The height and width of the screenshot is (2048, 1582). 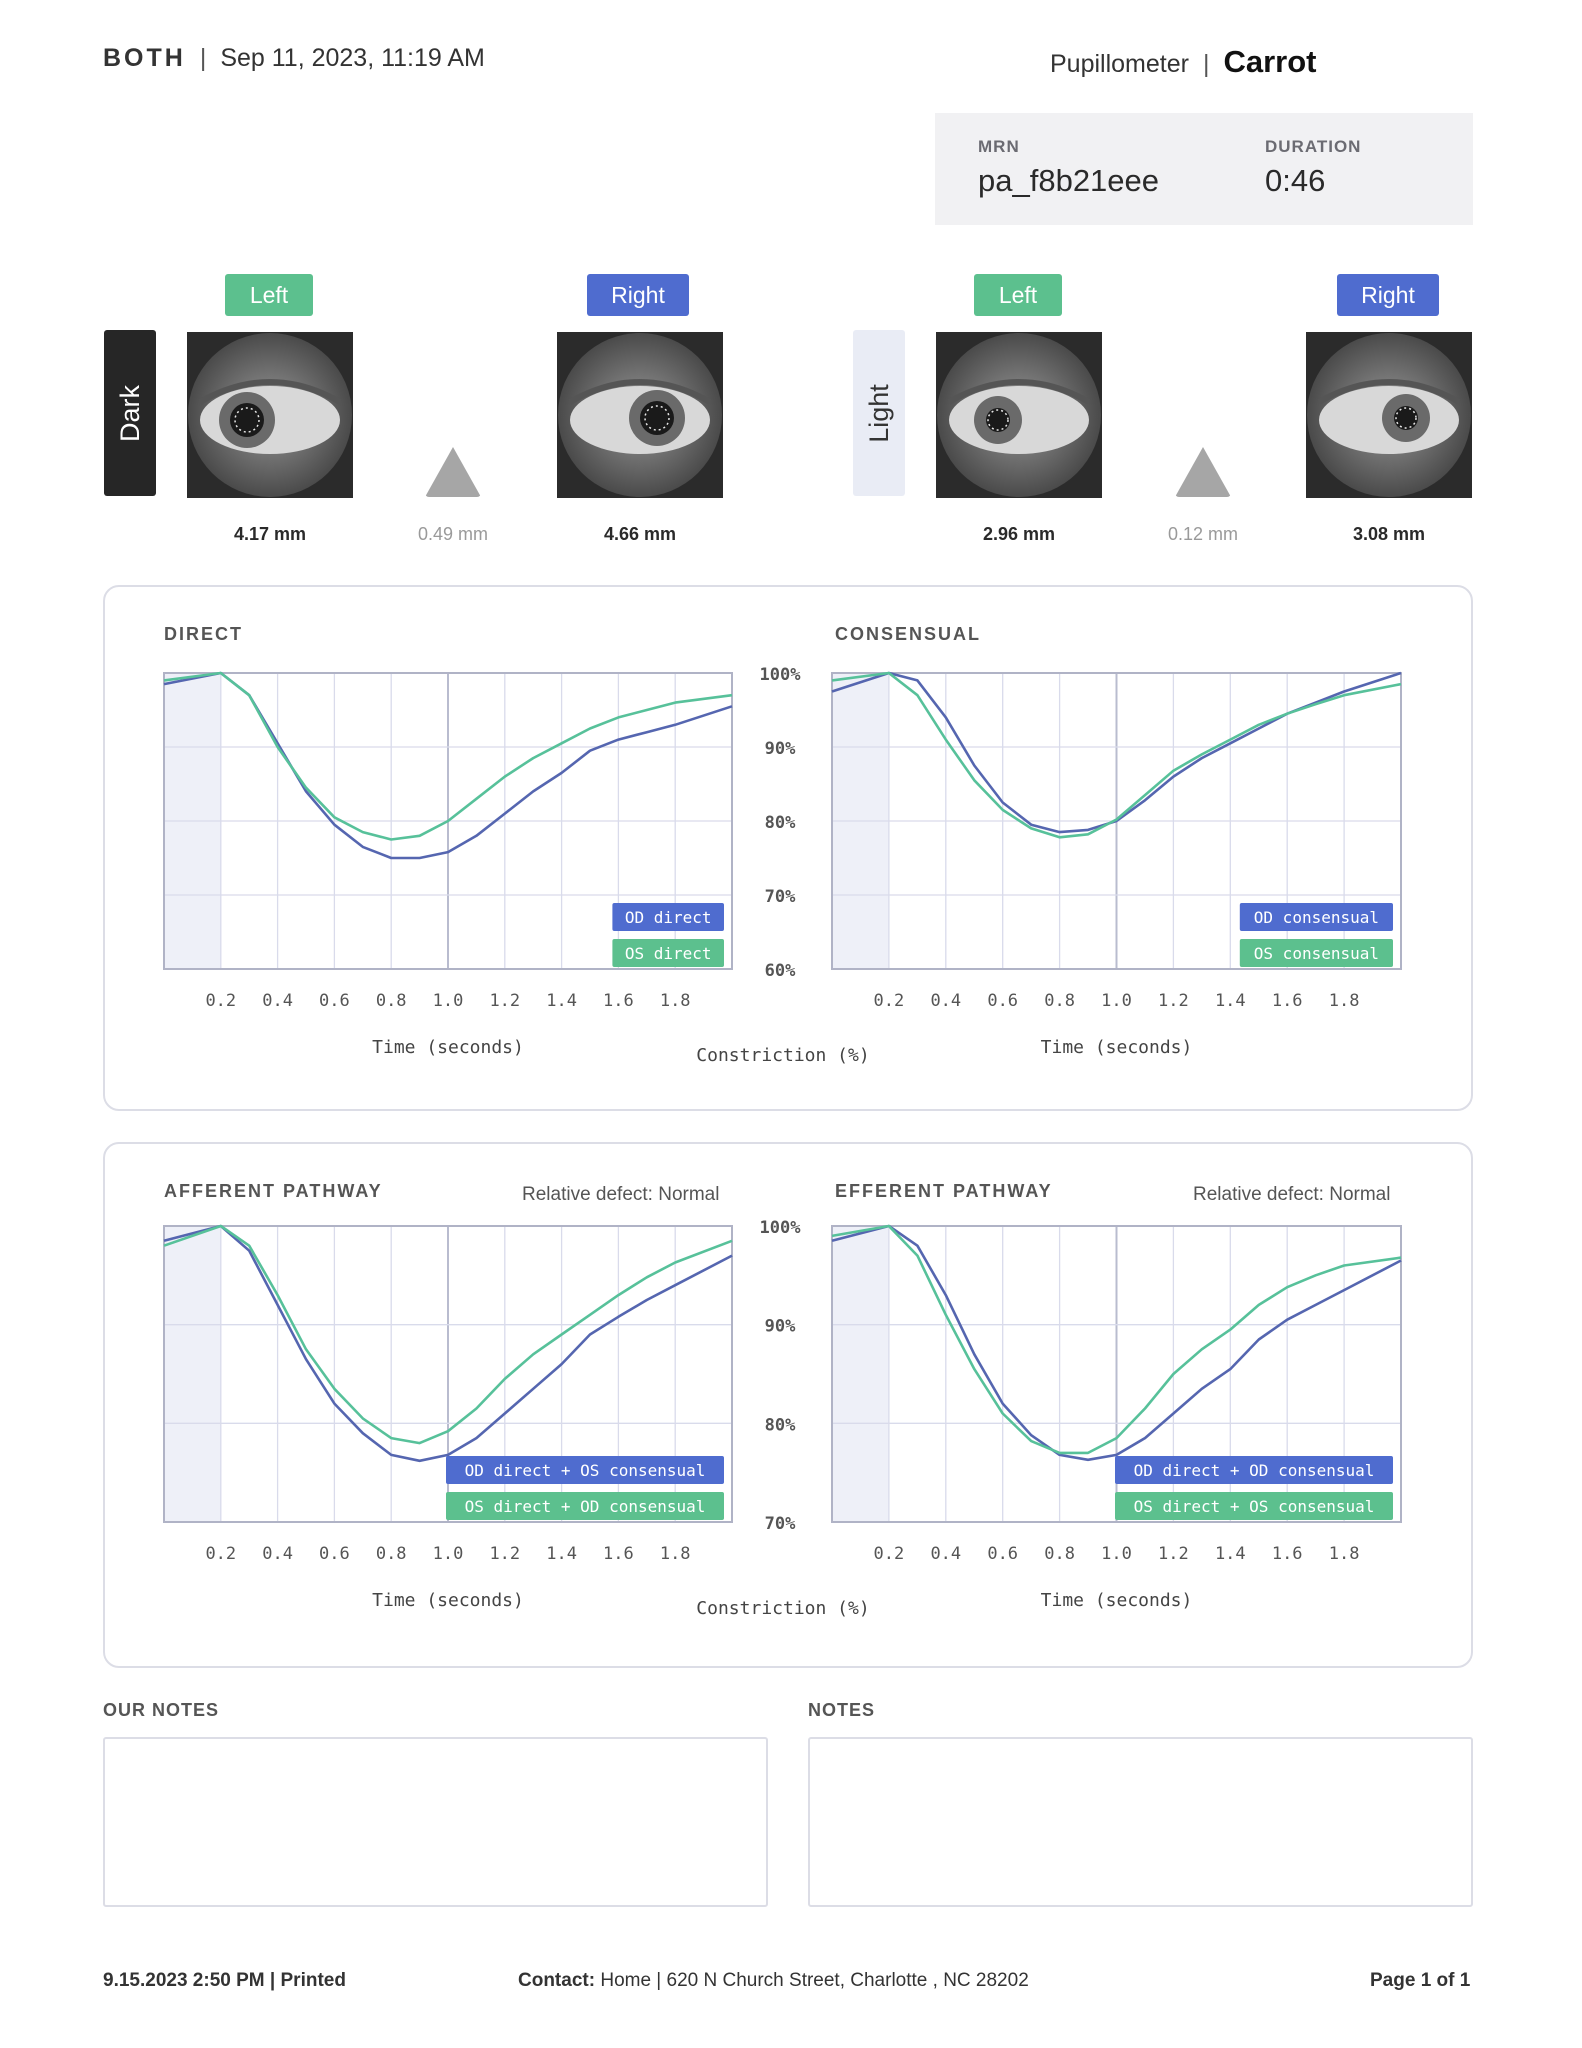 What do you see at coordinates (1292, 1194) in the screenshot?
I see `efferent-defect-label: Relative defect: Normal` at bounding box center [1292, 1194].